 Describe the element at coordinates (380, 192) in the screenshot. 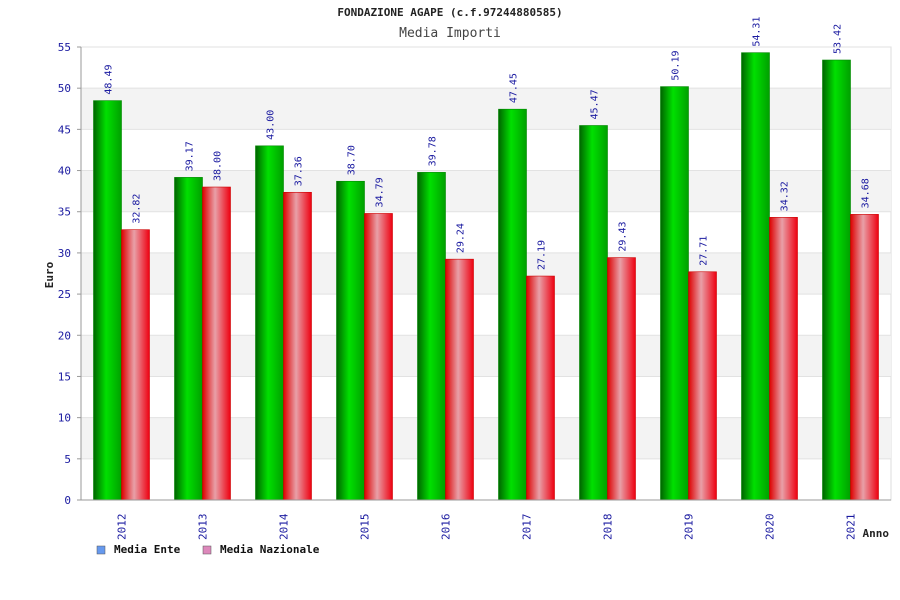

I see `data-label: 34.79` at that location.